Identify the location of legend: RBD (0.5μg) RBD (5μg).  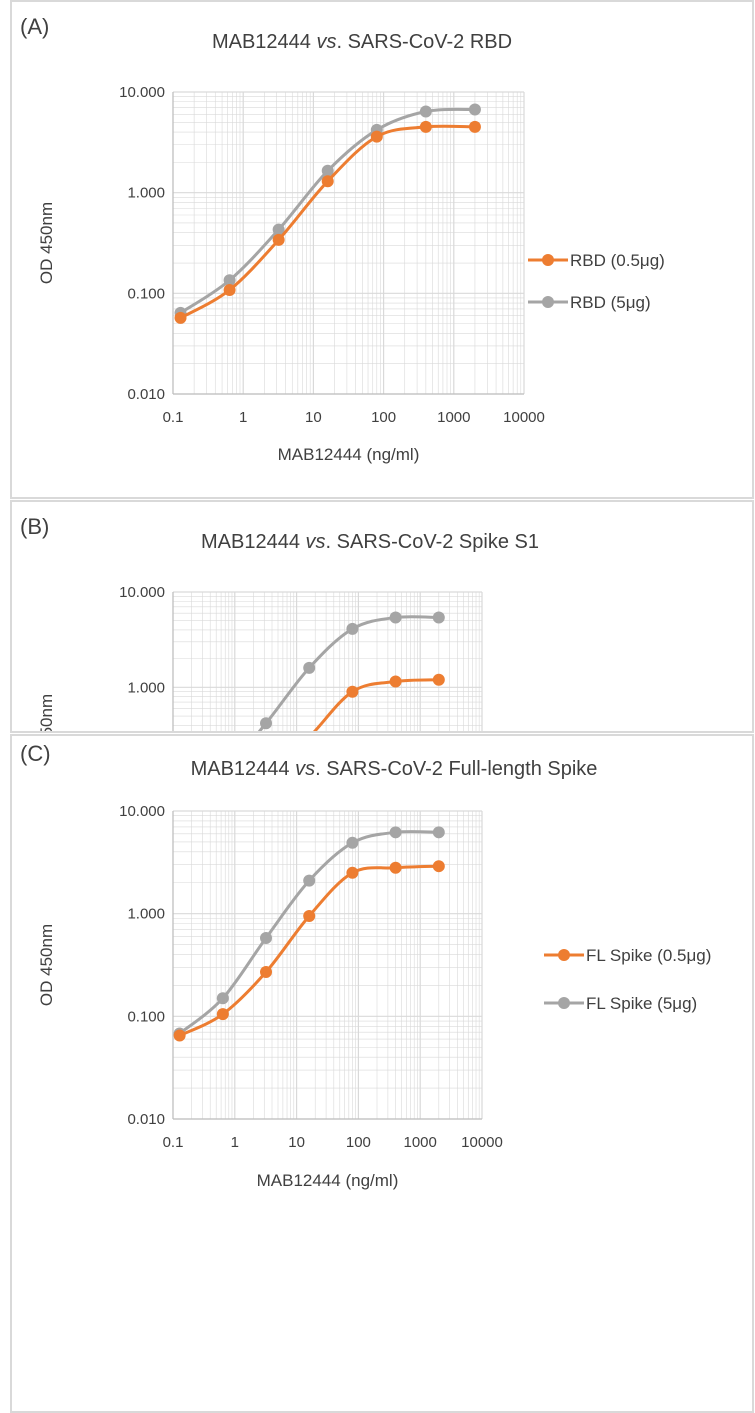
(596, 281).